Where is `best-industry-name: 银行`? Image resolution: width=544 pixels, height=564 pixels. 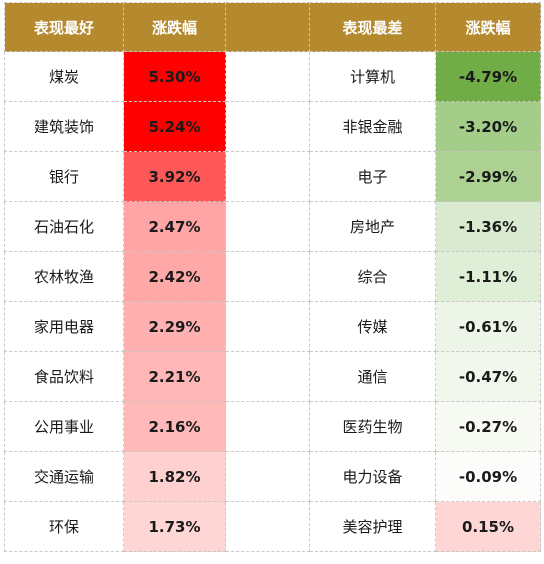 best-industry-name: 银行 is located at coordinates (64, 176).